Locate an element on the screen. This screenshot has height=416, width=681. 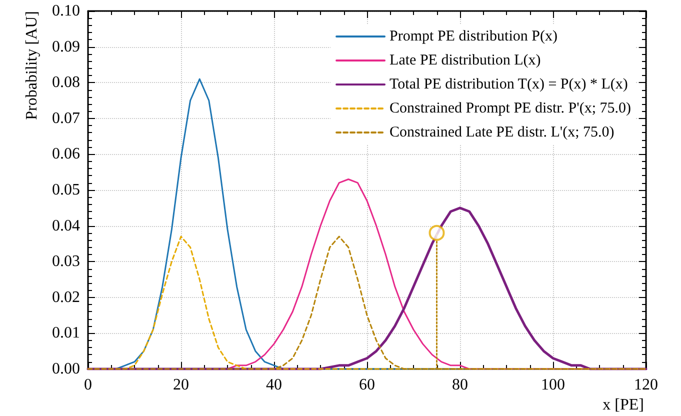
legend-label: Total PE distribution T(x) = P(x) * L(x) is located at coordinates (509, 84).